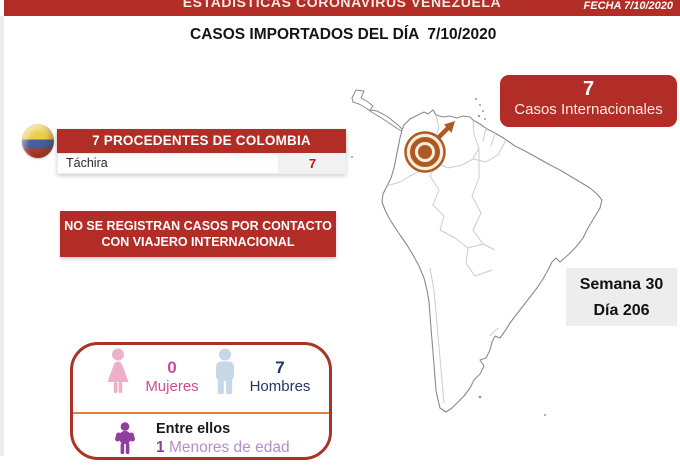 Image resolution: width=680 pixels, height=470 pixels. I want to click on minors-line: 1 Menores de edad, so click(223, 447).